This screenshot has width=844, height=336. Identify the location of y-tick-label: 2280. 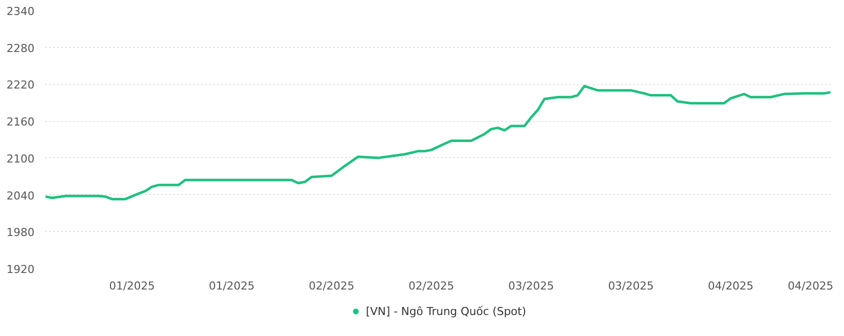
(20, 48).